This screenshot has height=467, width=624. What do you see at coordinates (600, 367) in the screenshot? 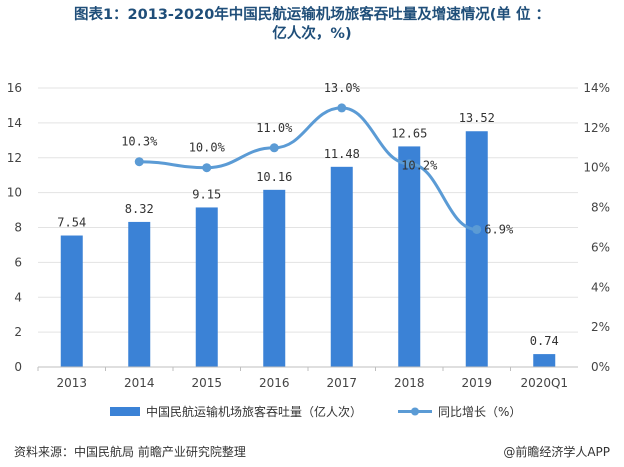
I see `y-right-tick-label: 0%` at bounding box center [600, 367].